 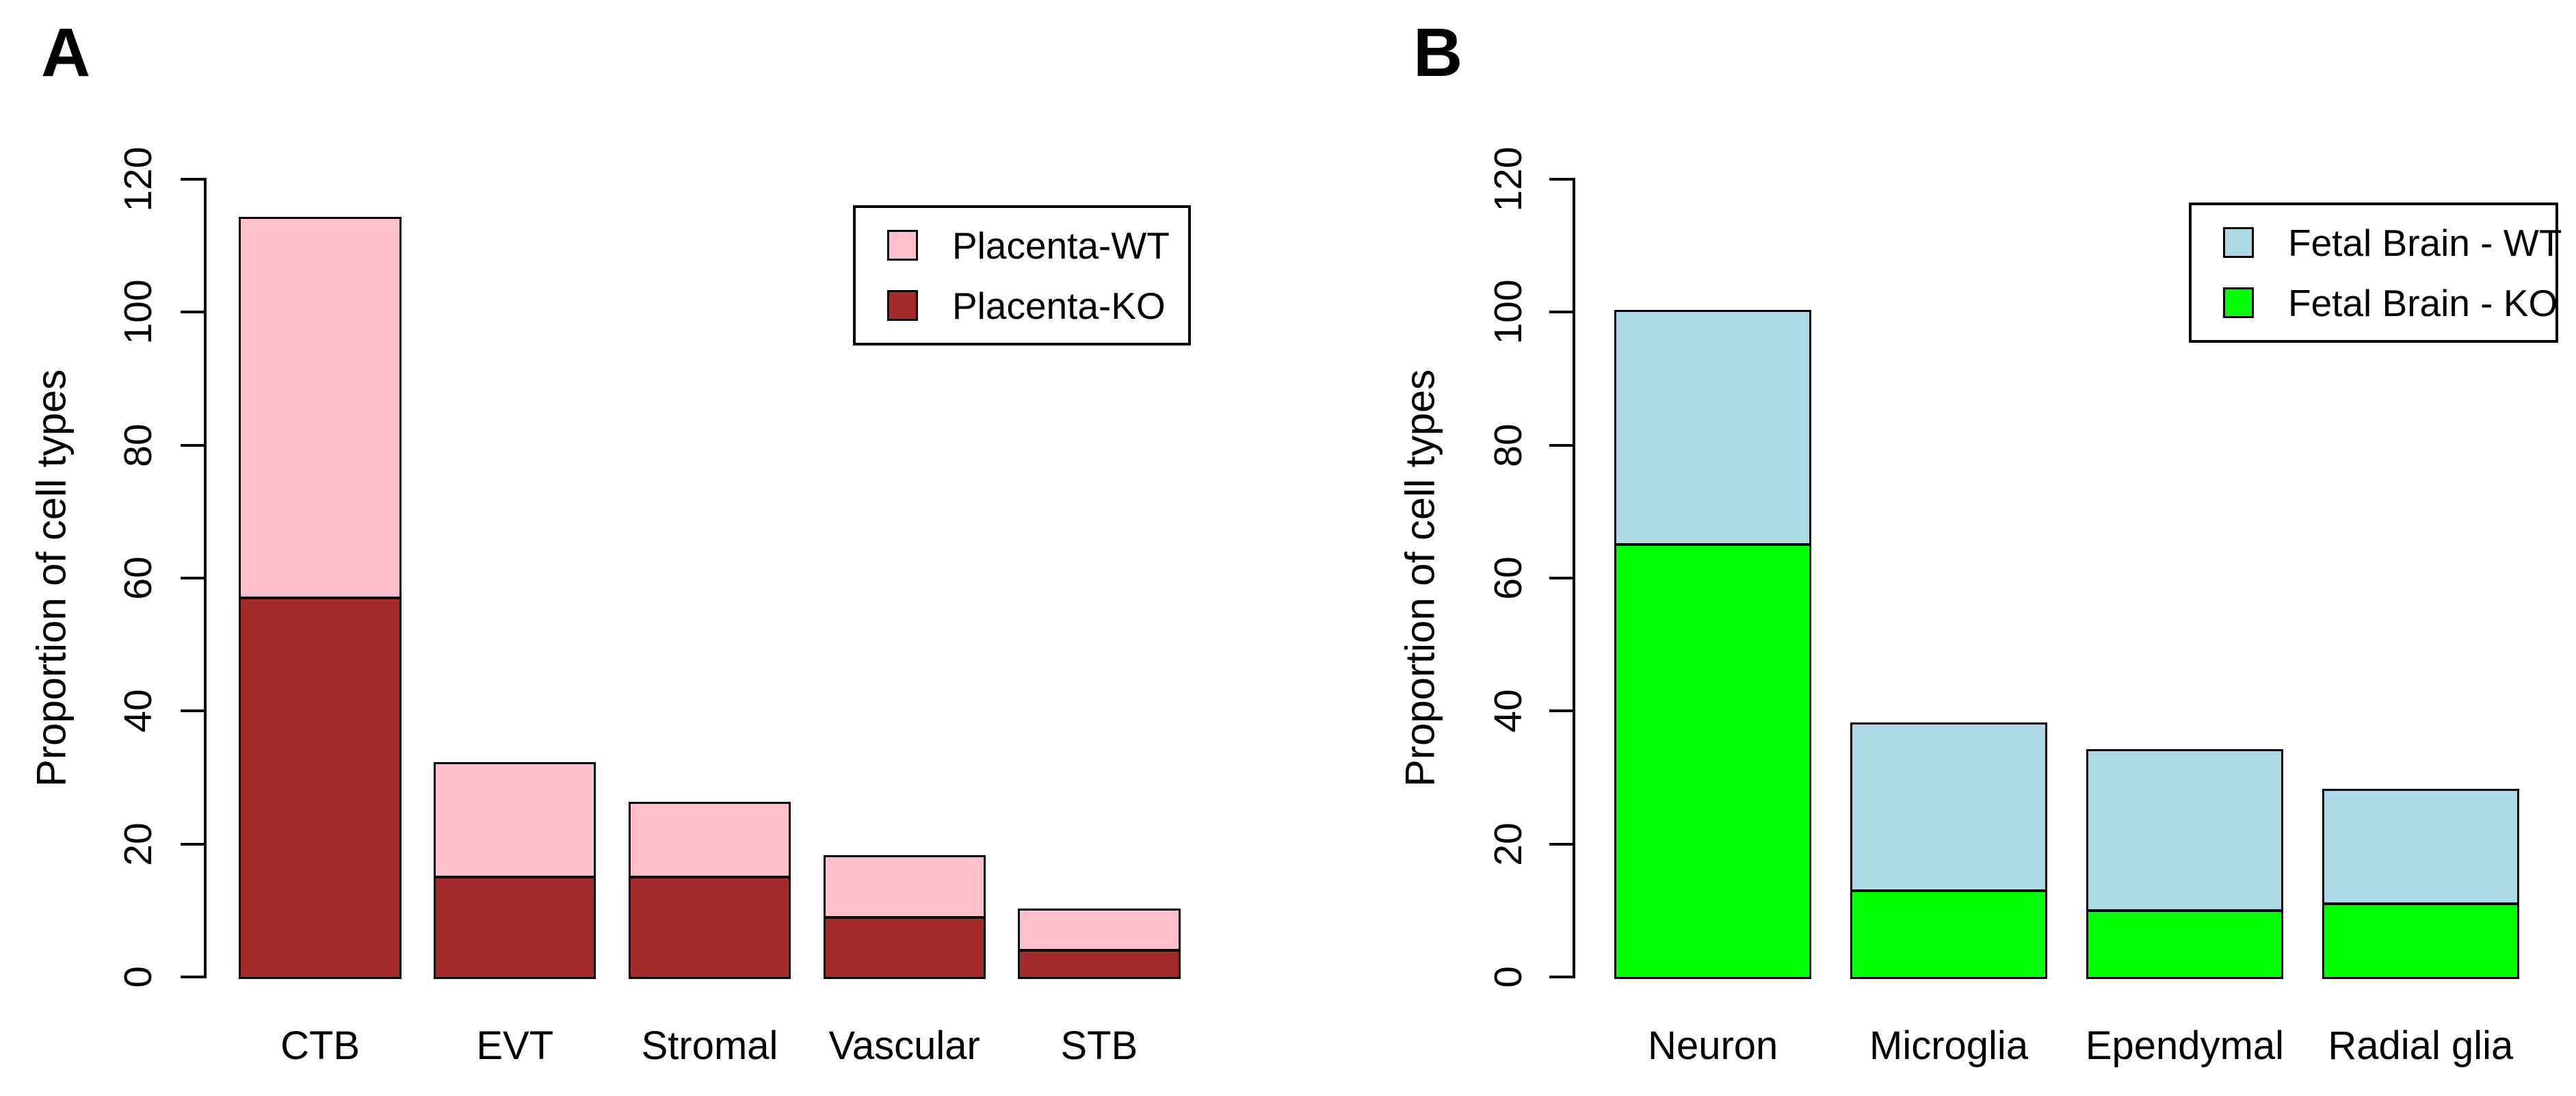 What do you see at coordinates (2238, 302) in the screenshot?
I see `legend-swatch-fetal-brain-ko` at bounding box center [2238, 302].